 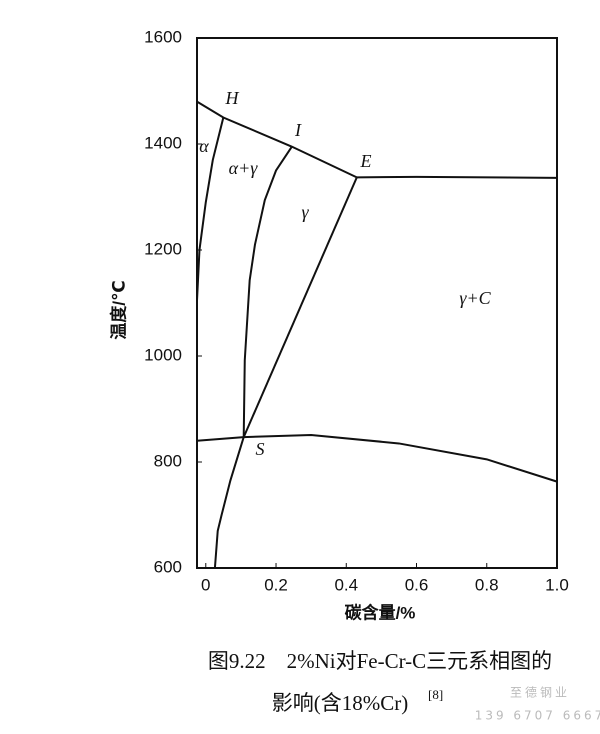 What do you see at coordinates (276, 584) in the screenshot?
I see `x-tick-label: 0.2` at bounding box center [276, 584].